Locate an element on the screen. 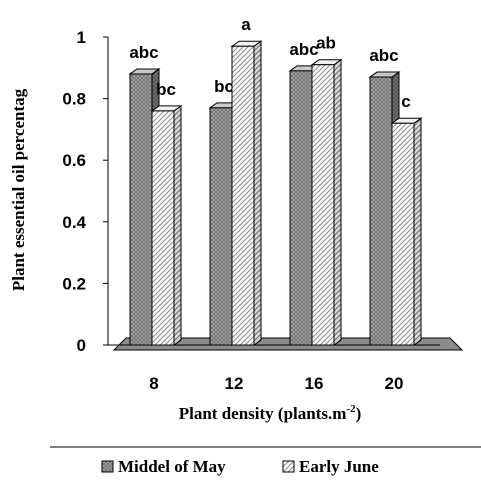 The width and height of the screenshot is (481, 483). data-label-middel-of-may-12: bc is located at coordinates (224, 86).